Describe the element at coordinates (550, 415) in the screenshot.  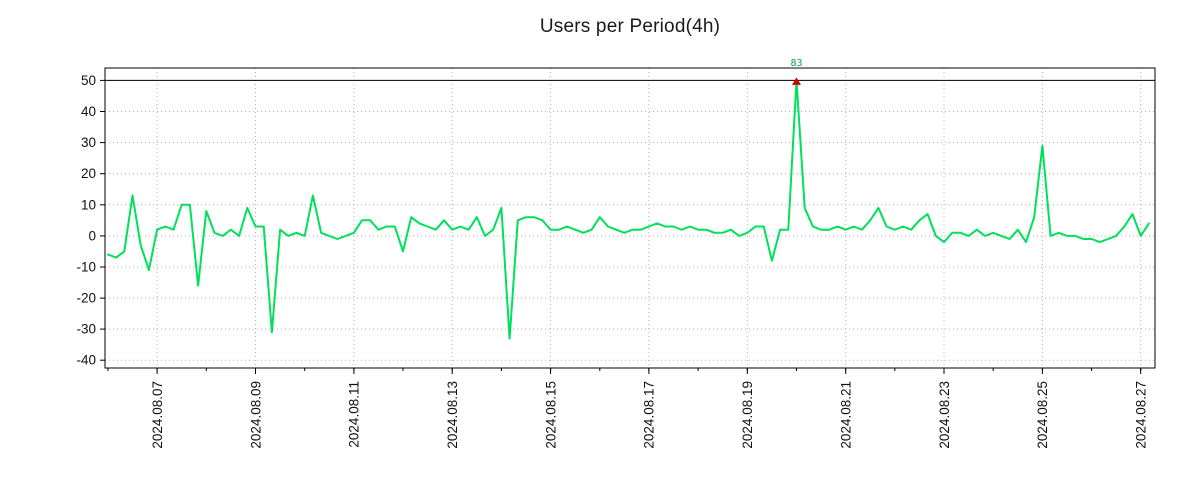
I see `x-tick-label: 2024.08.15` at that location.